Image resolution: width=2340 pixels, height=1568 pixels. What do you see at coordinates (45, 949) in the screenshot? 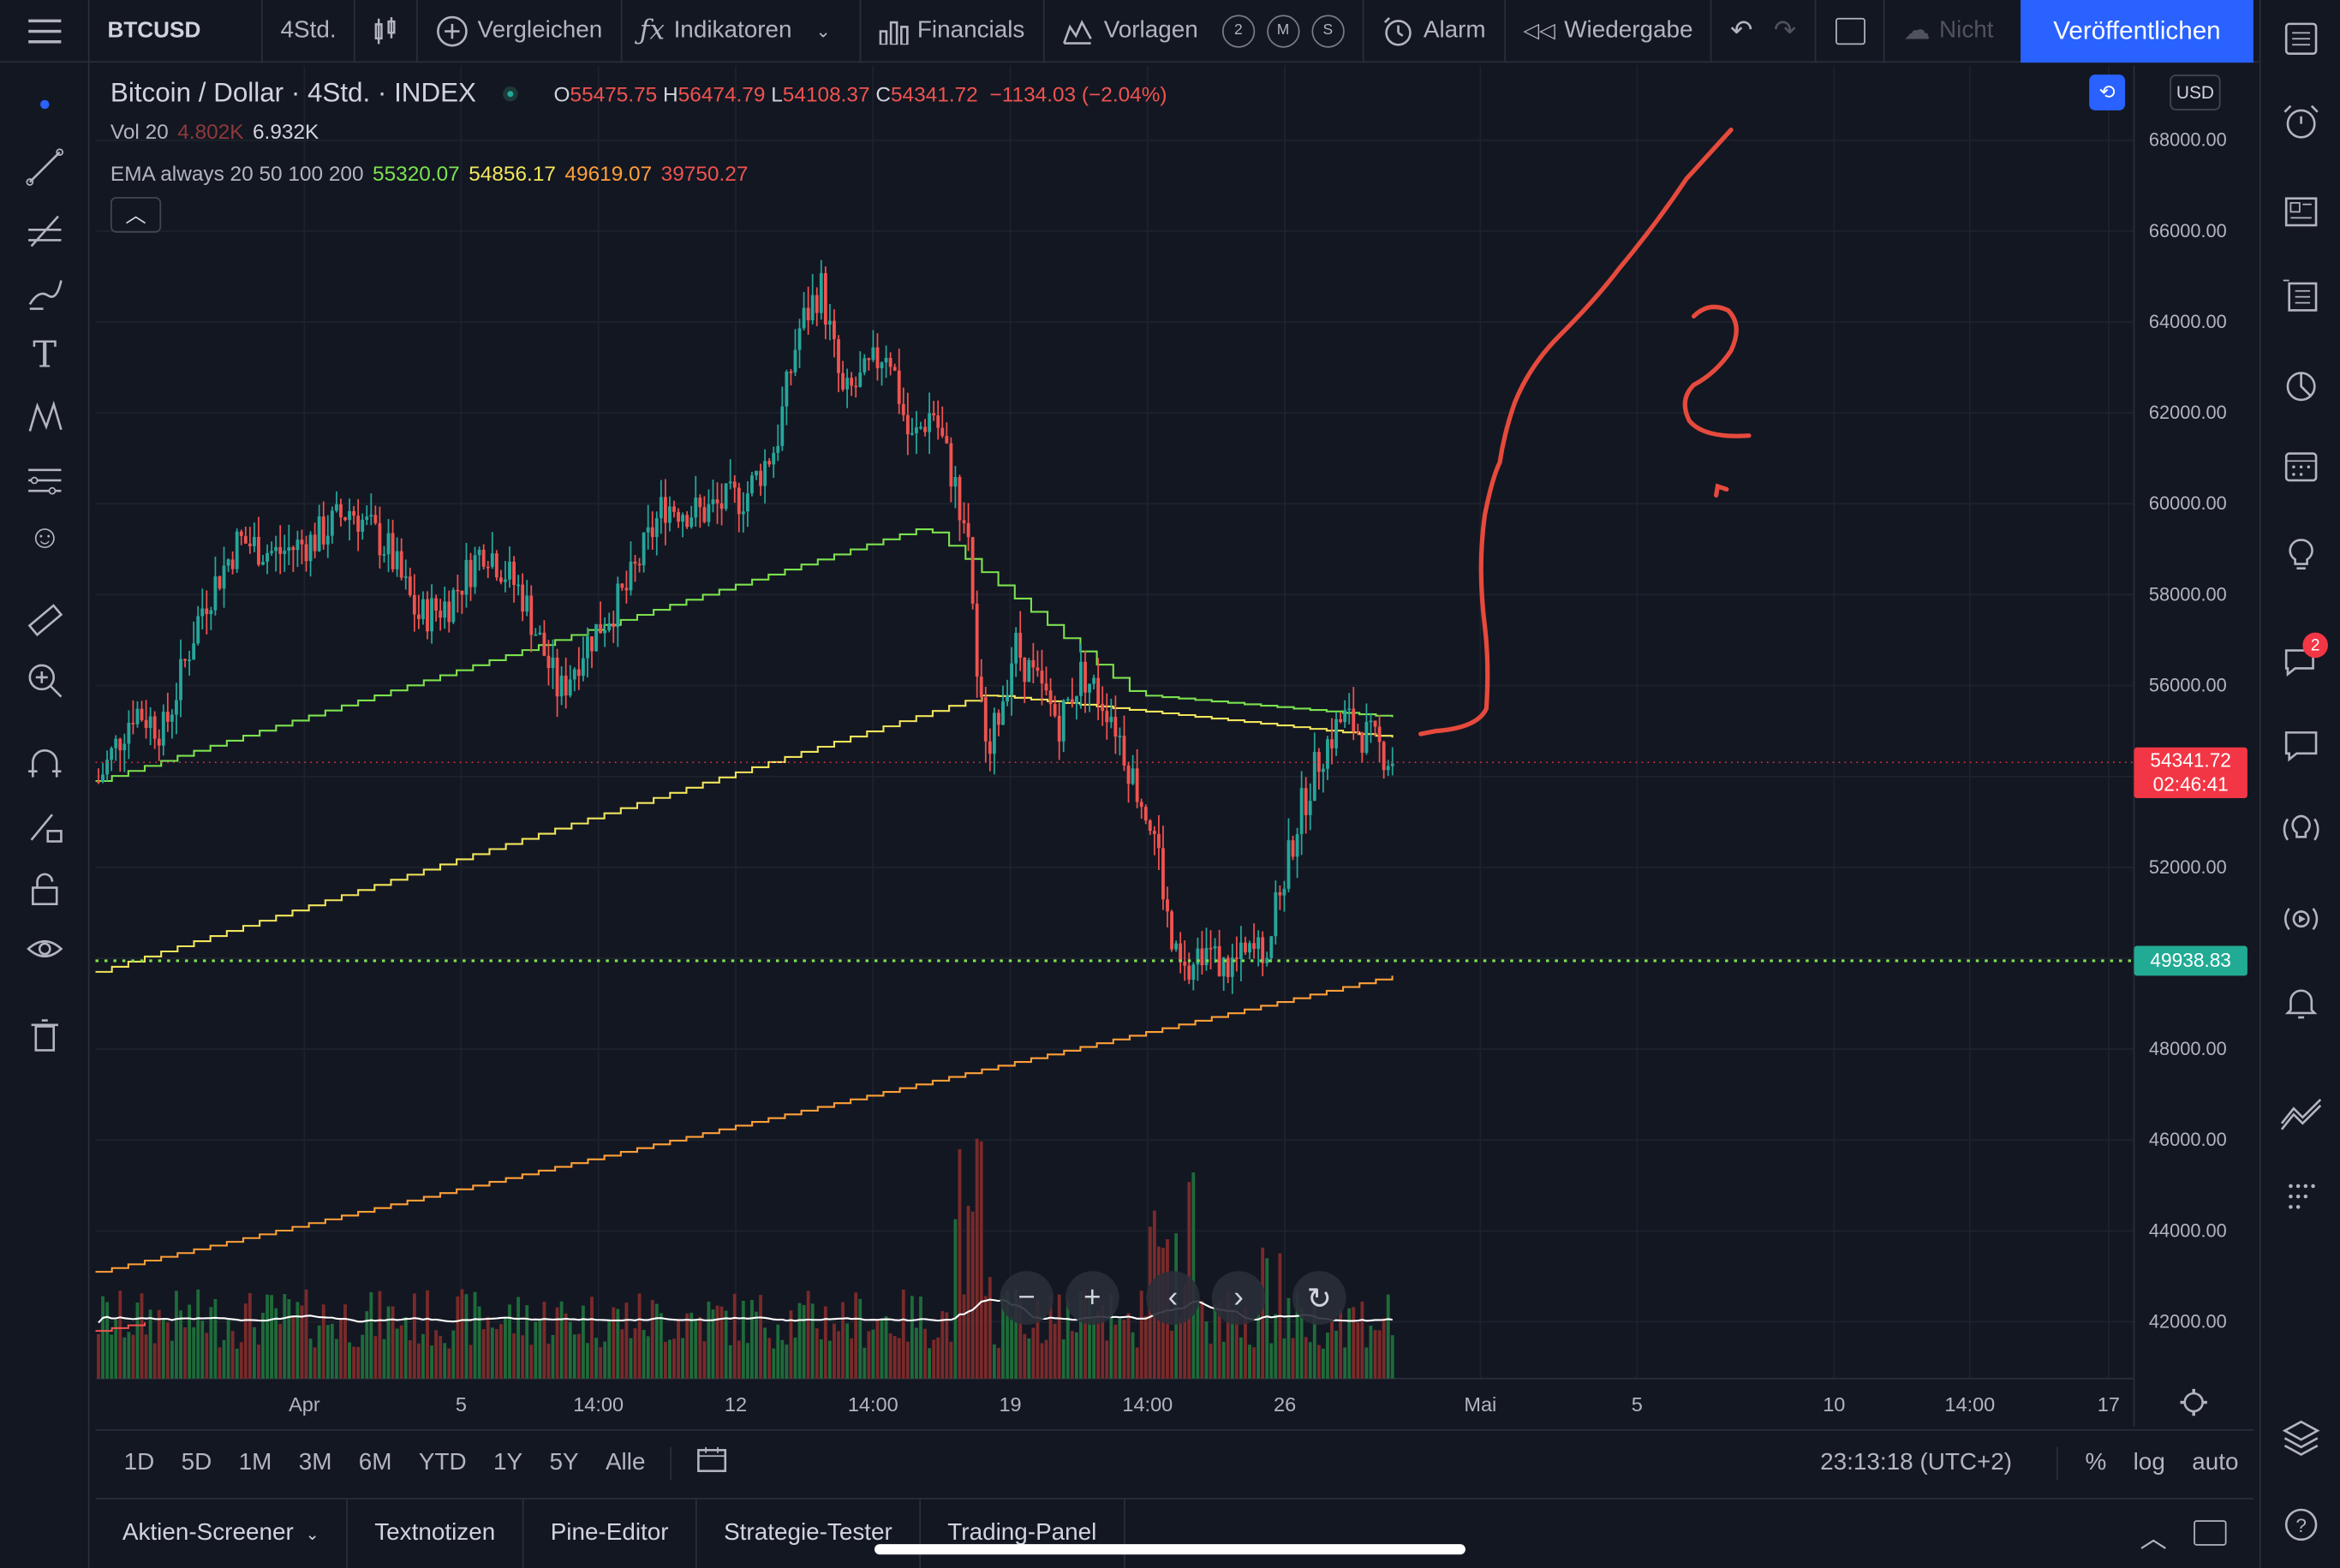
I see `eye-icon` at bounding box center [45, 949].